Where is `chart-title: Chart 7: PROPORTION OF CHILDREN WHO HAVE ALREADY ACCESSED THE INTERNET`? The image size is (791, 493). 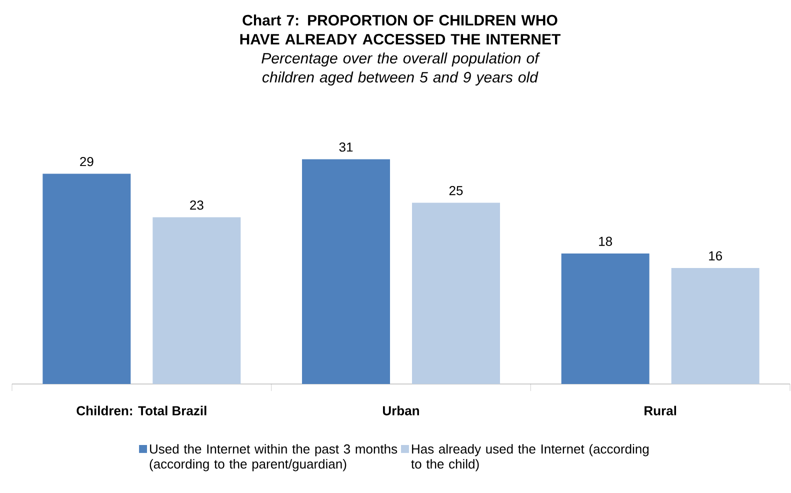
chart-title: Chart 7: PROPORTION OF CHILDREN WHO HAVE ALREADY ACCESSED THE INTERNET is located at coordinates (400, 29).